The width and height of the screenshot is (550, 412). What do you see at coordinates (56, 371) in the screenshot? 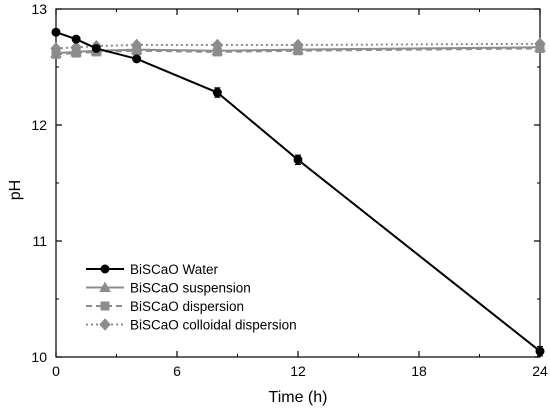
I see `x-tick-label: 0` at bounding box center [56, 371].